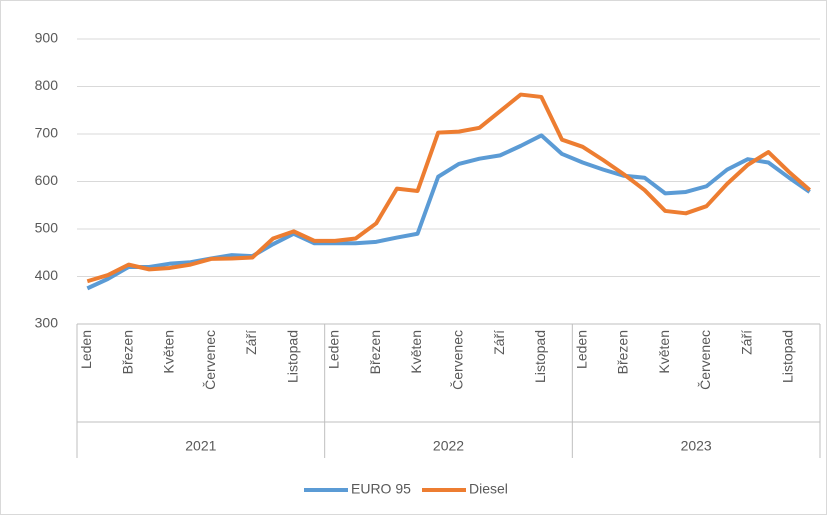 This screenshot has height=516, width=835. I want to click on legend-label: EURO 95, so click(381, 489).